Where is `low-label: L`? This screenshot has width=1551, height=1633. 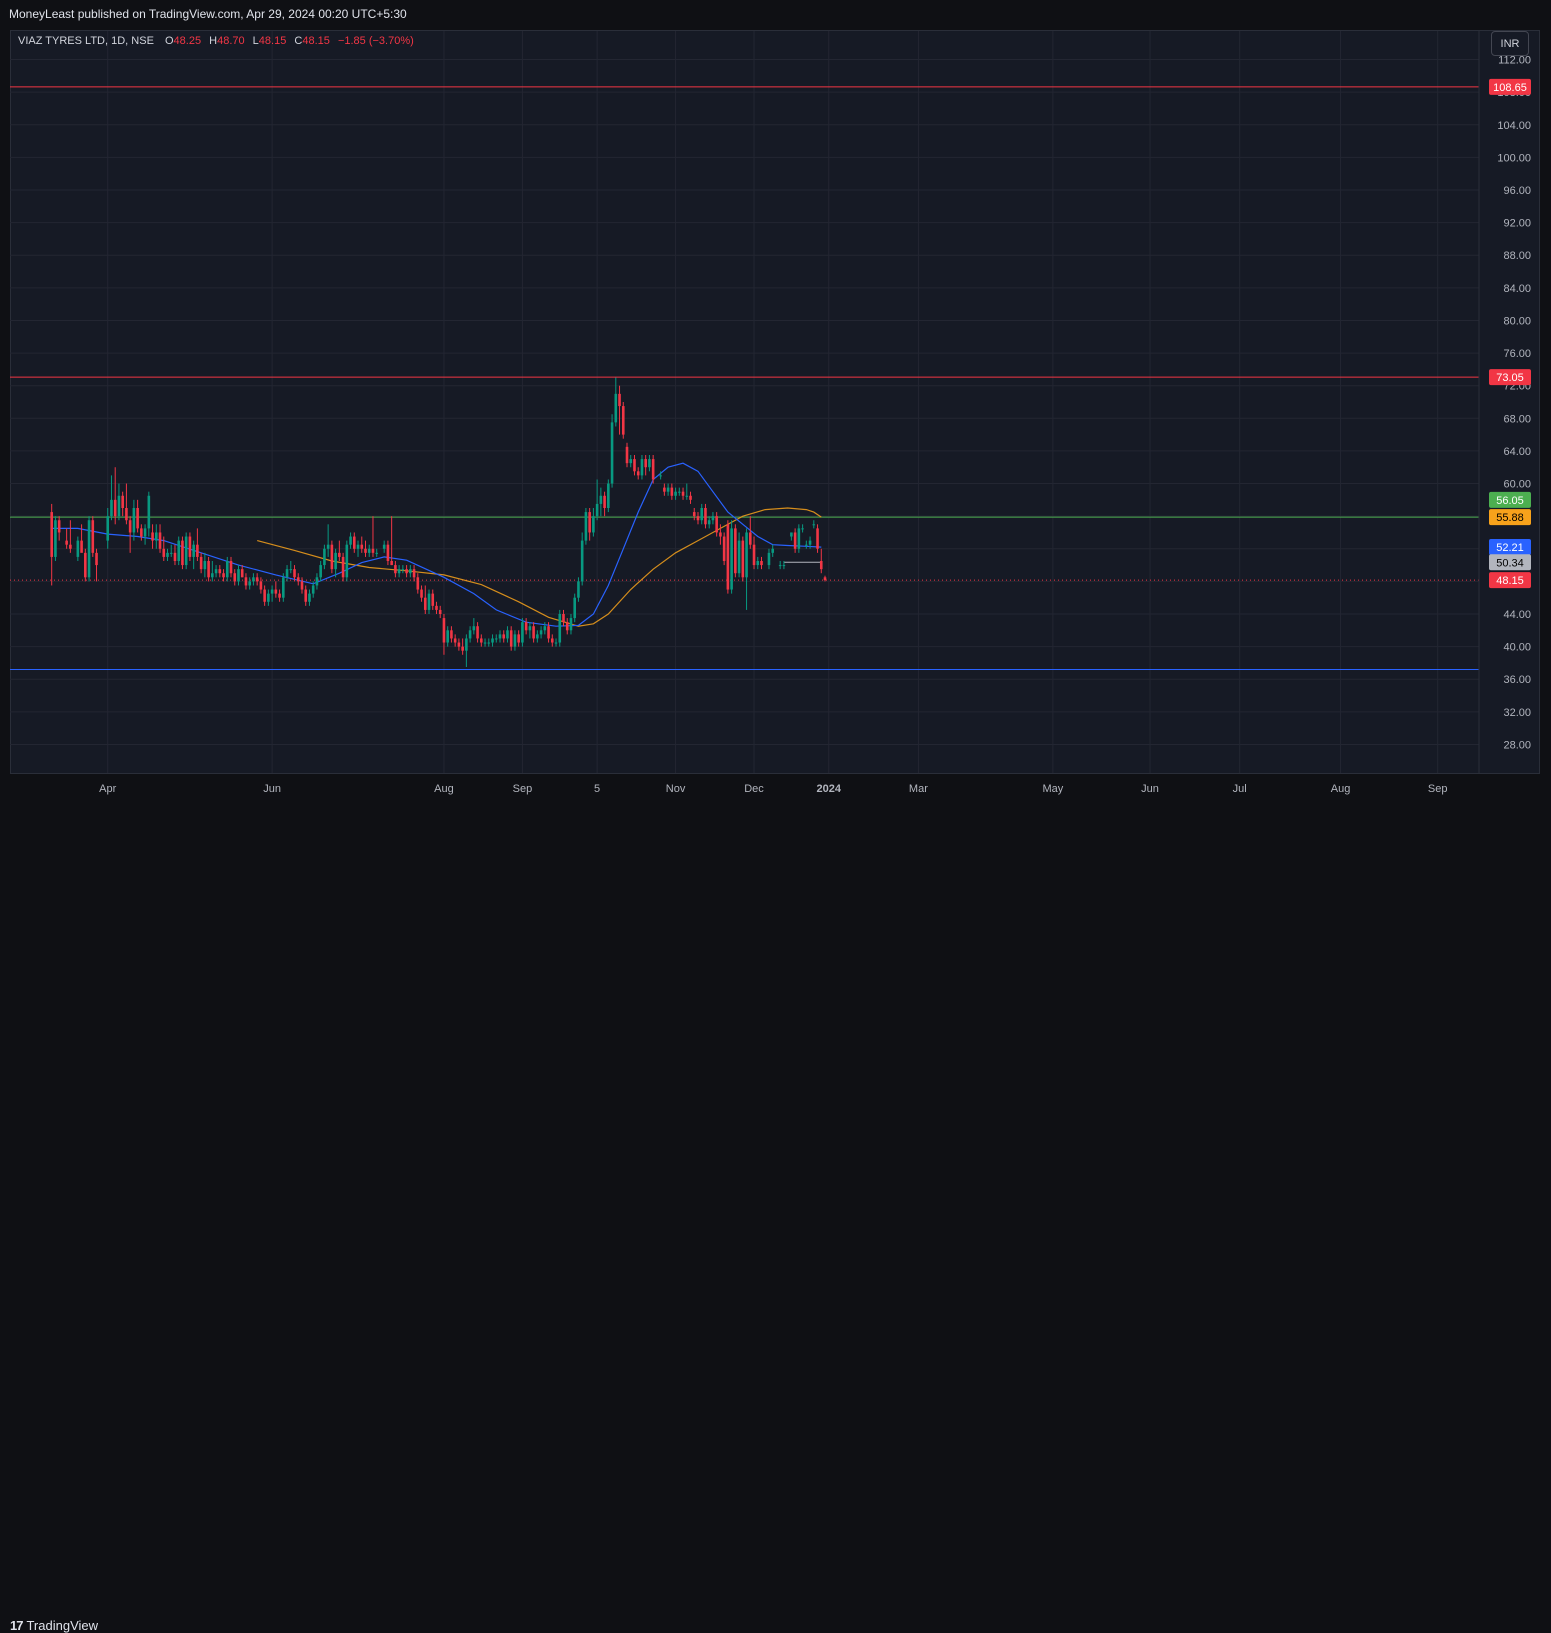 low-label: L is located at coordinates (255, 41).